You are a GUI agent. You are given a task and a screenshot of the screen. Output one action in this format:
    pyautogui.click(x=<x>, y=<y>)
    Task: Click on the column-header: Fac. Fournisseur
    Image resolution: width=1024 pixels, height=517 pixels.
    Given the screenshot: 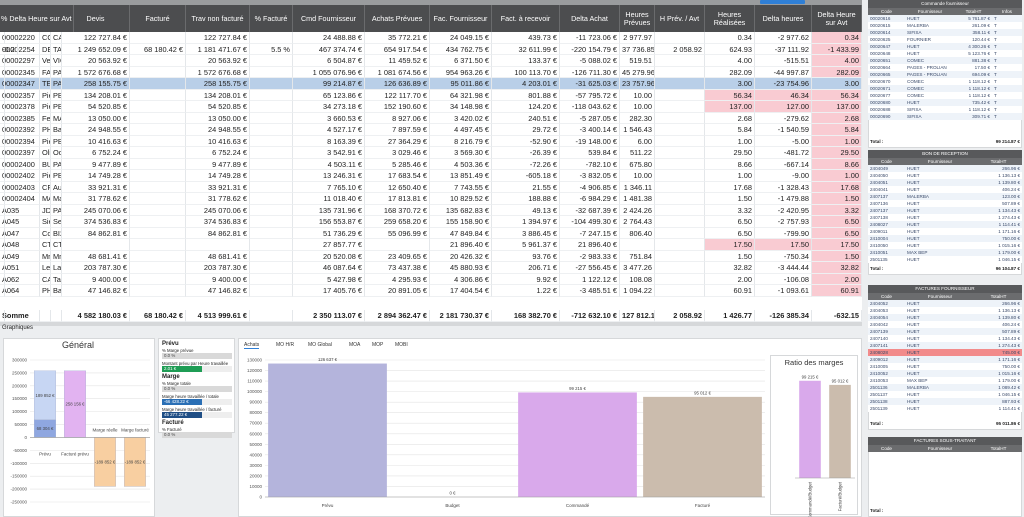 What is the action you would take?
    pyautogui.click(x=461, y=18)
    